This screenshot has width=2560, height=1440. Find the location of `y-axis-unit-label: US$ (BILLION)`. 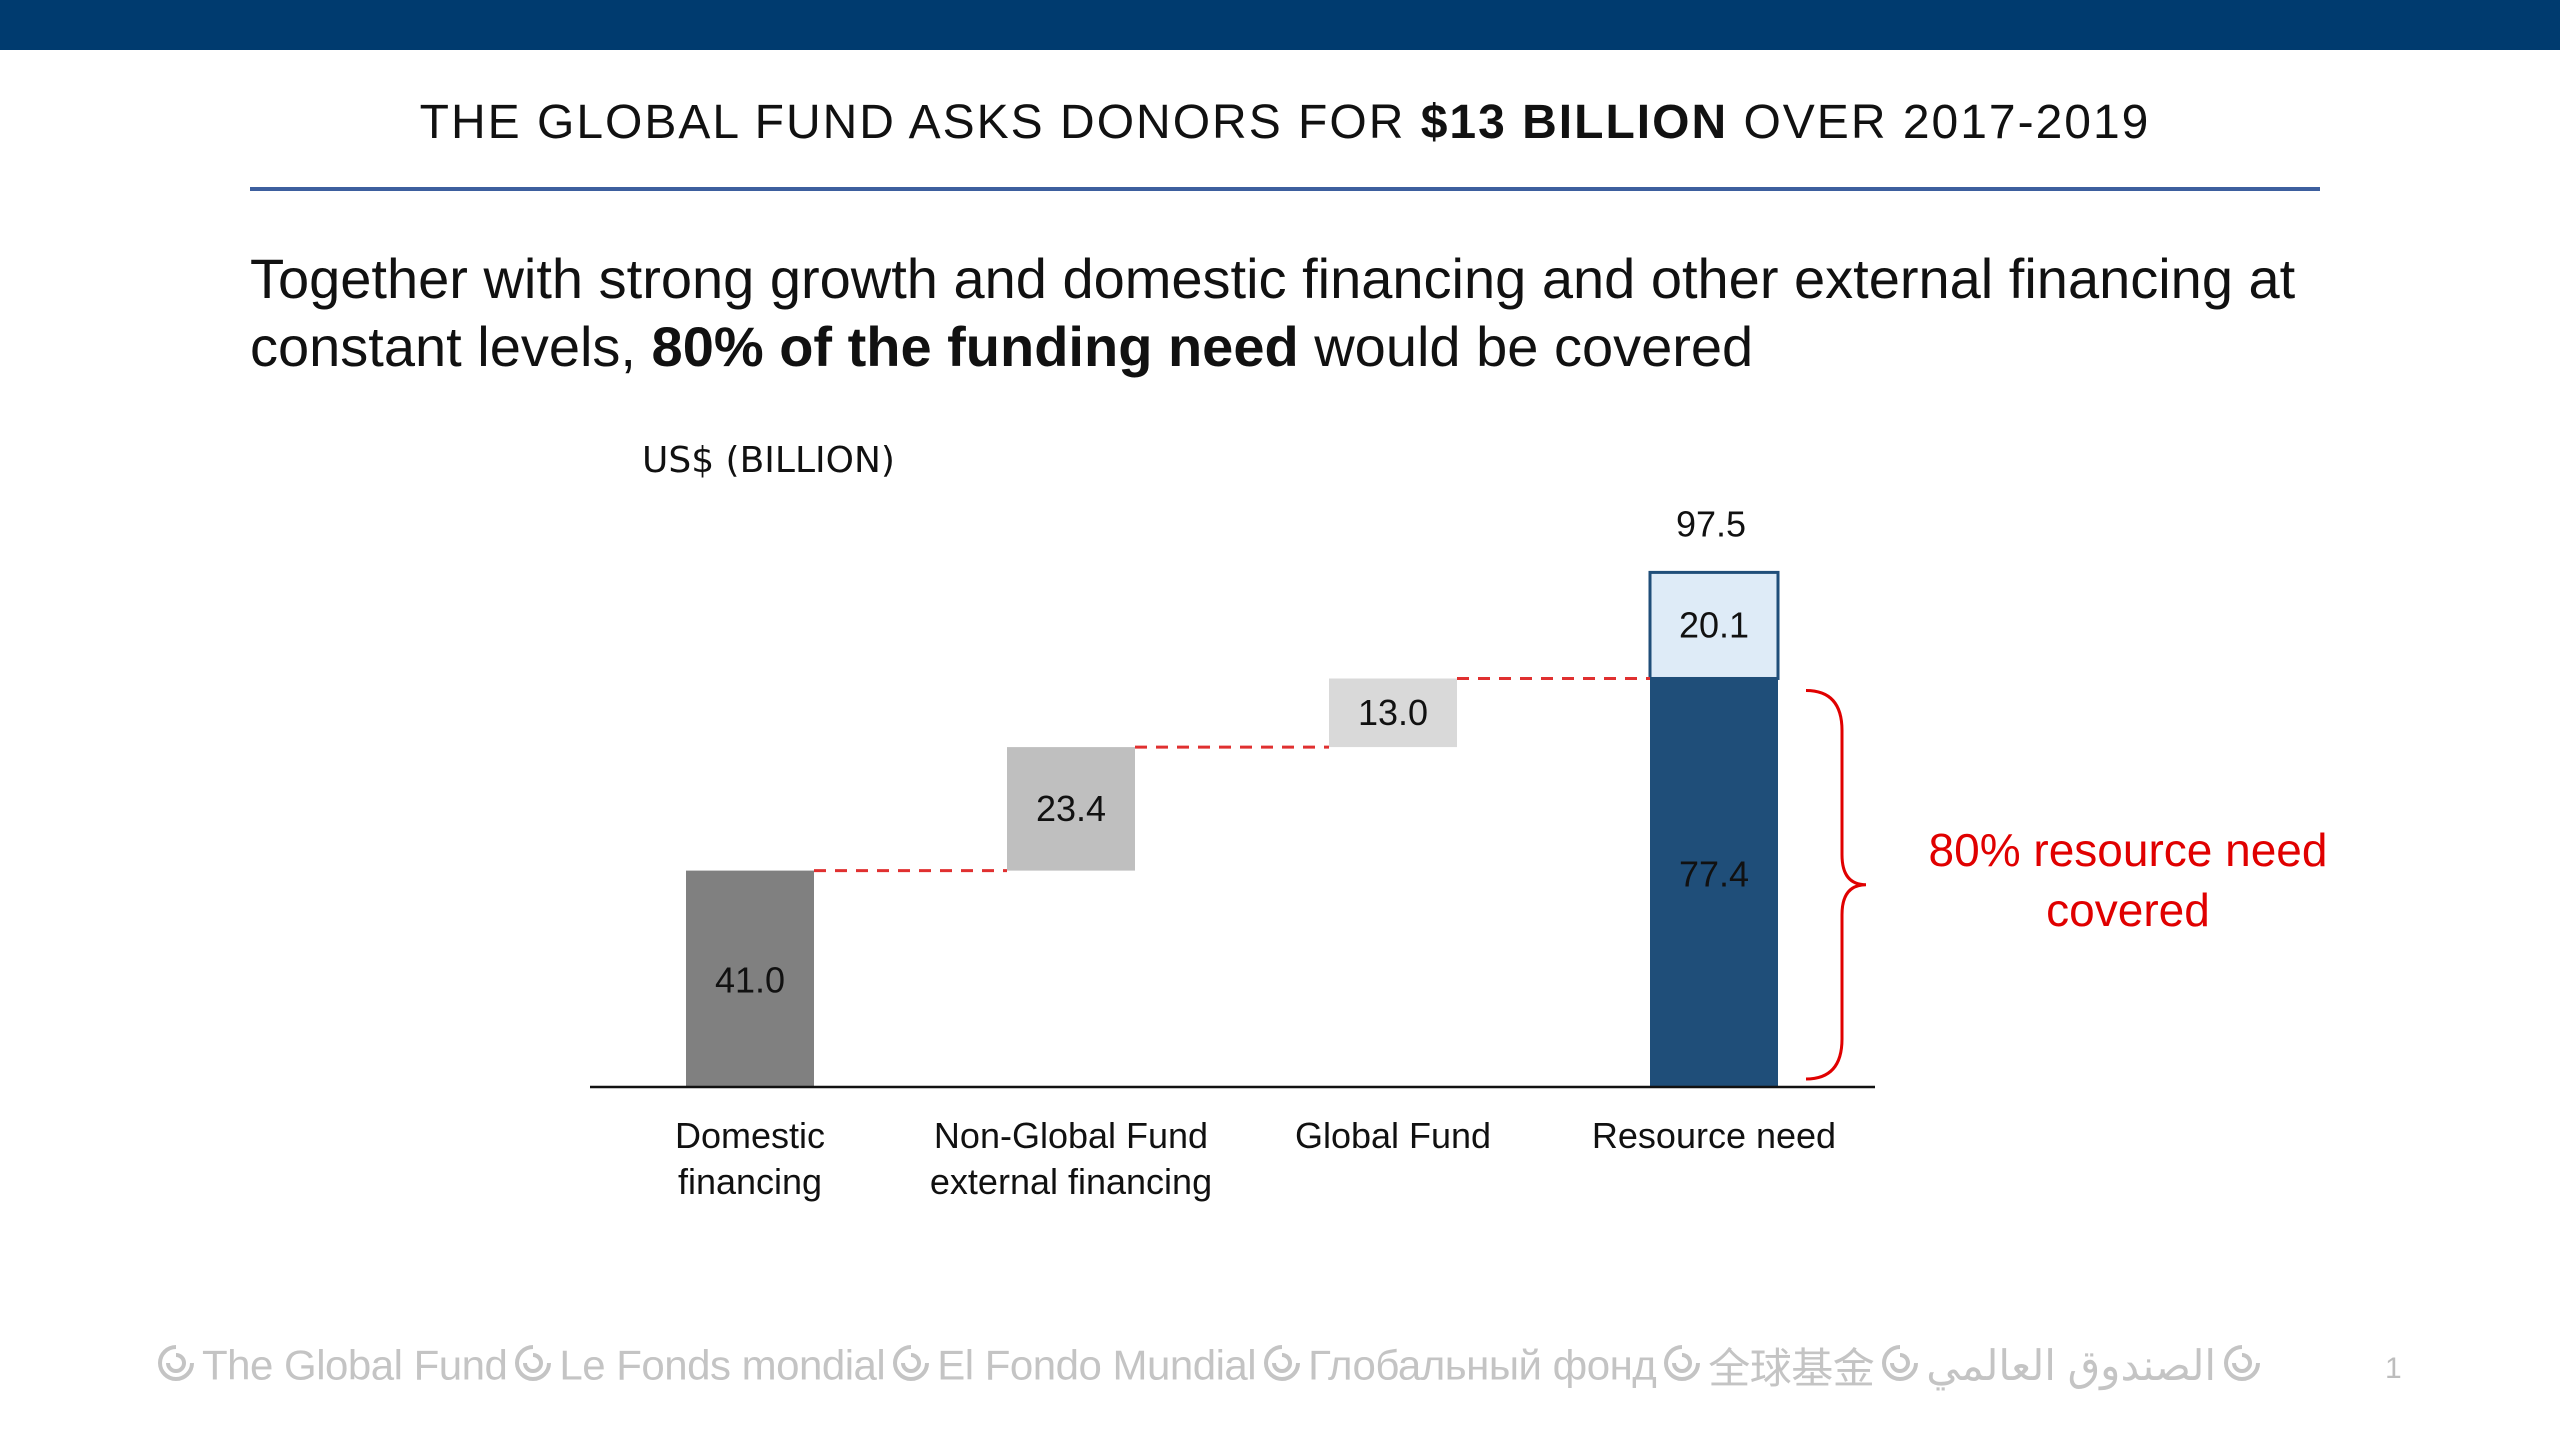

y-axis-unit-label: US$ (BILLION) is located at coordinates (768, 460).